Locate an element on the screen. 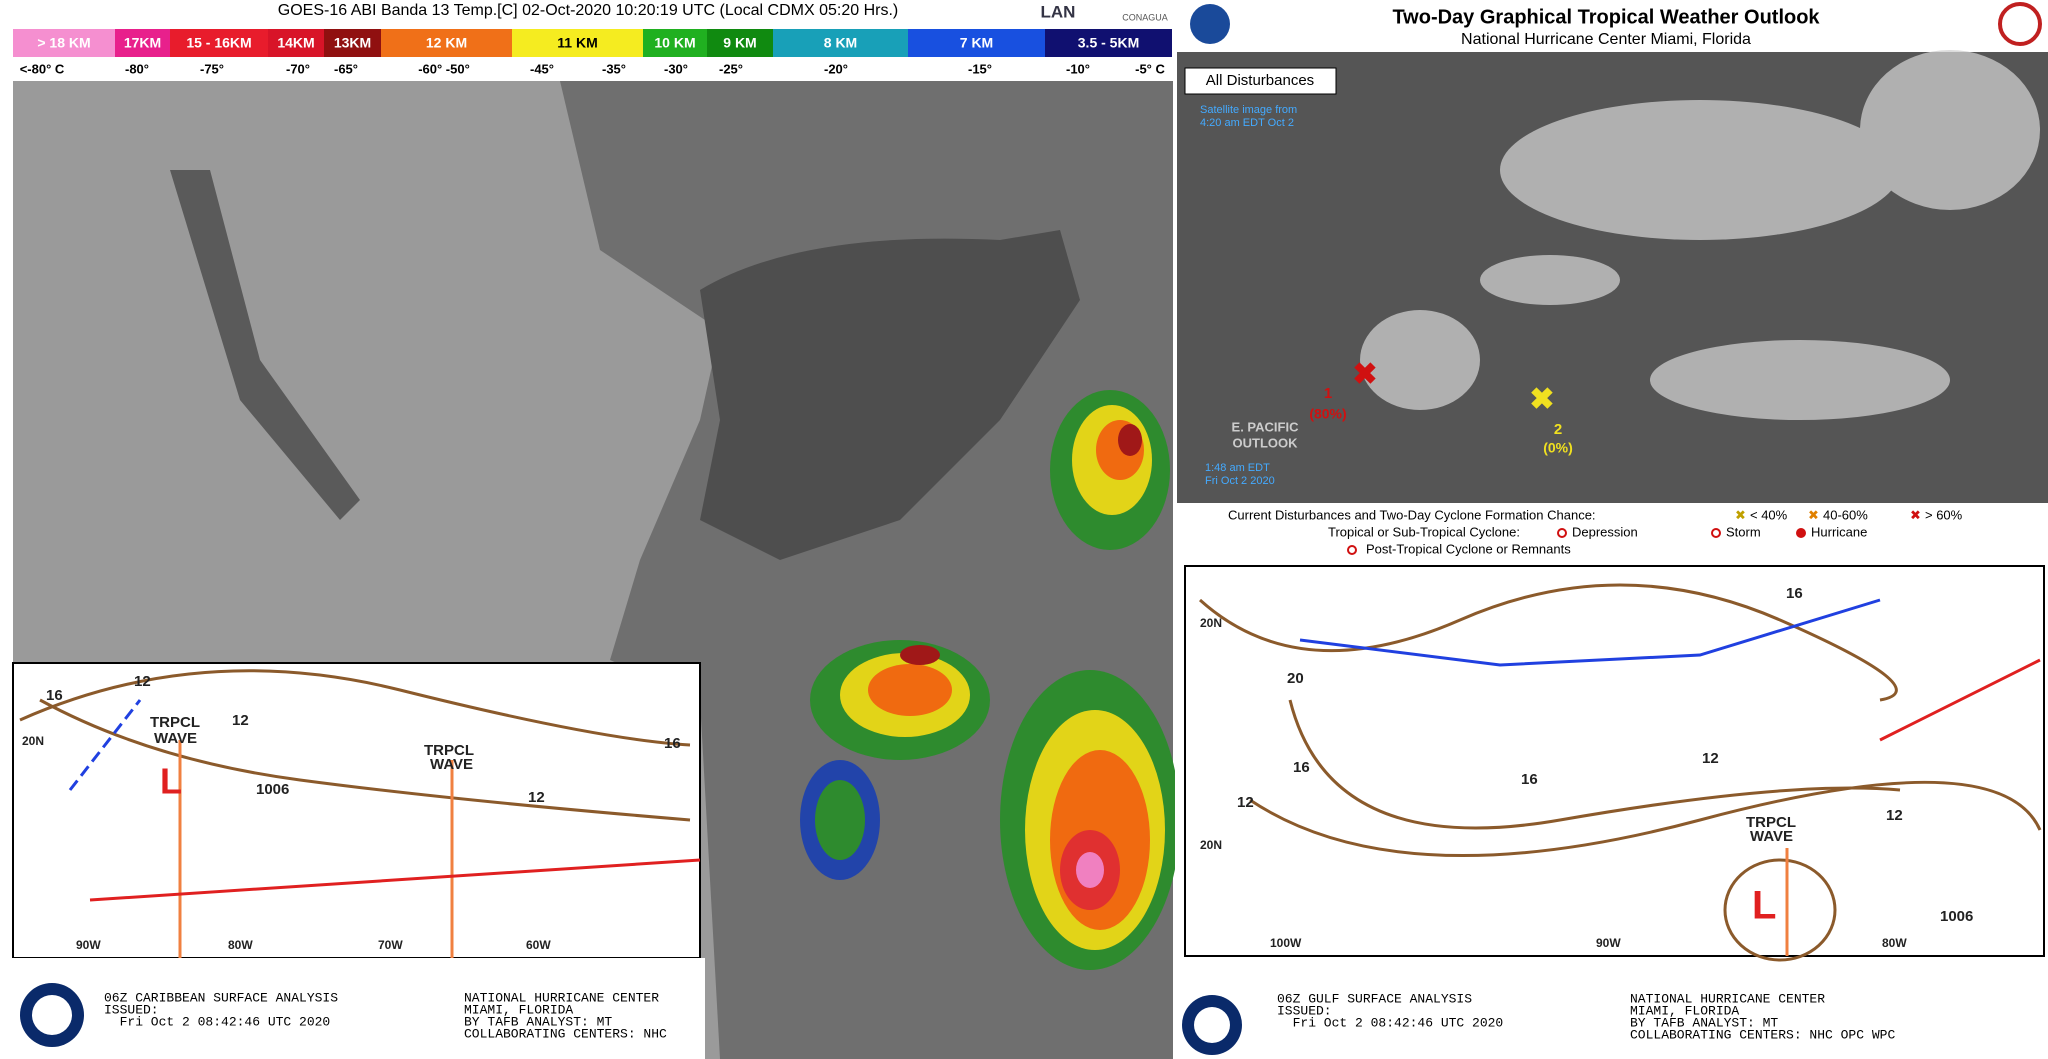 This screenshot has width=2048, height=1059. colorbar-label: 13KM is located at coordinates (352, 43).